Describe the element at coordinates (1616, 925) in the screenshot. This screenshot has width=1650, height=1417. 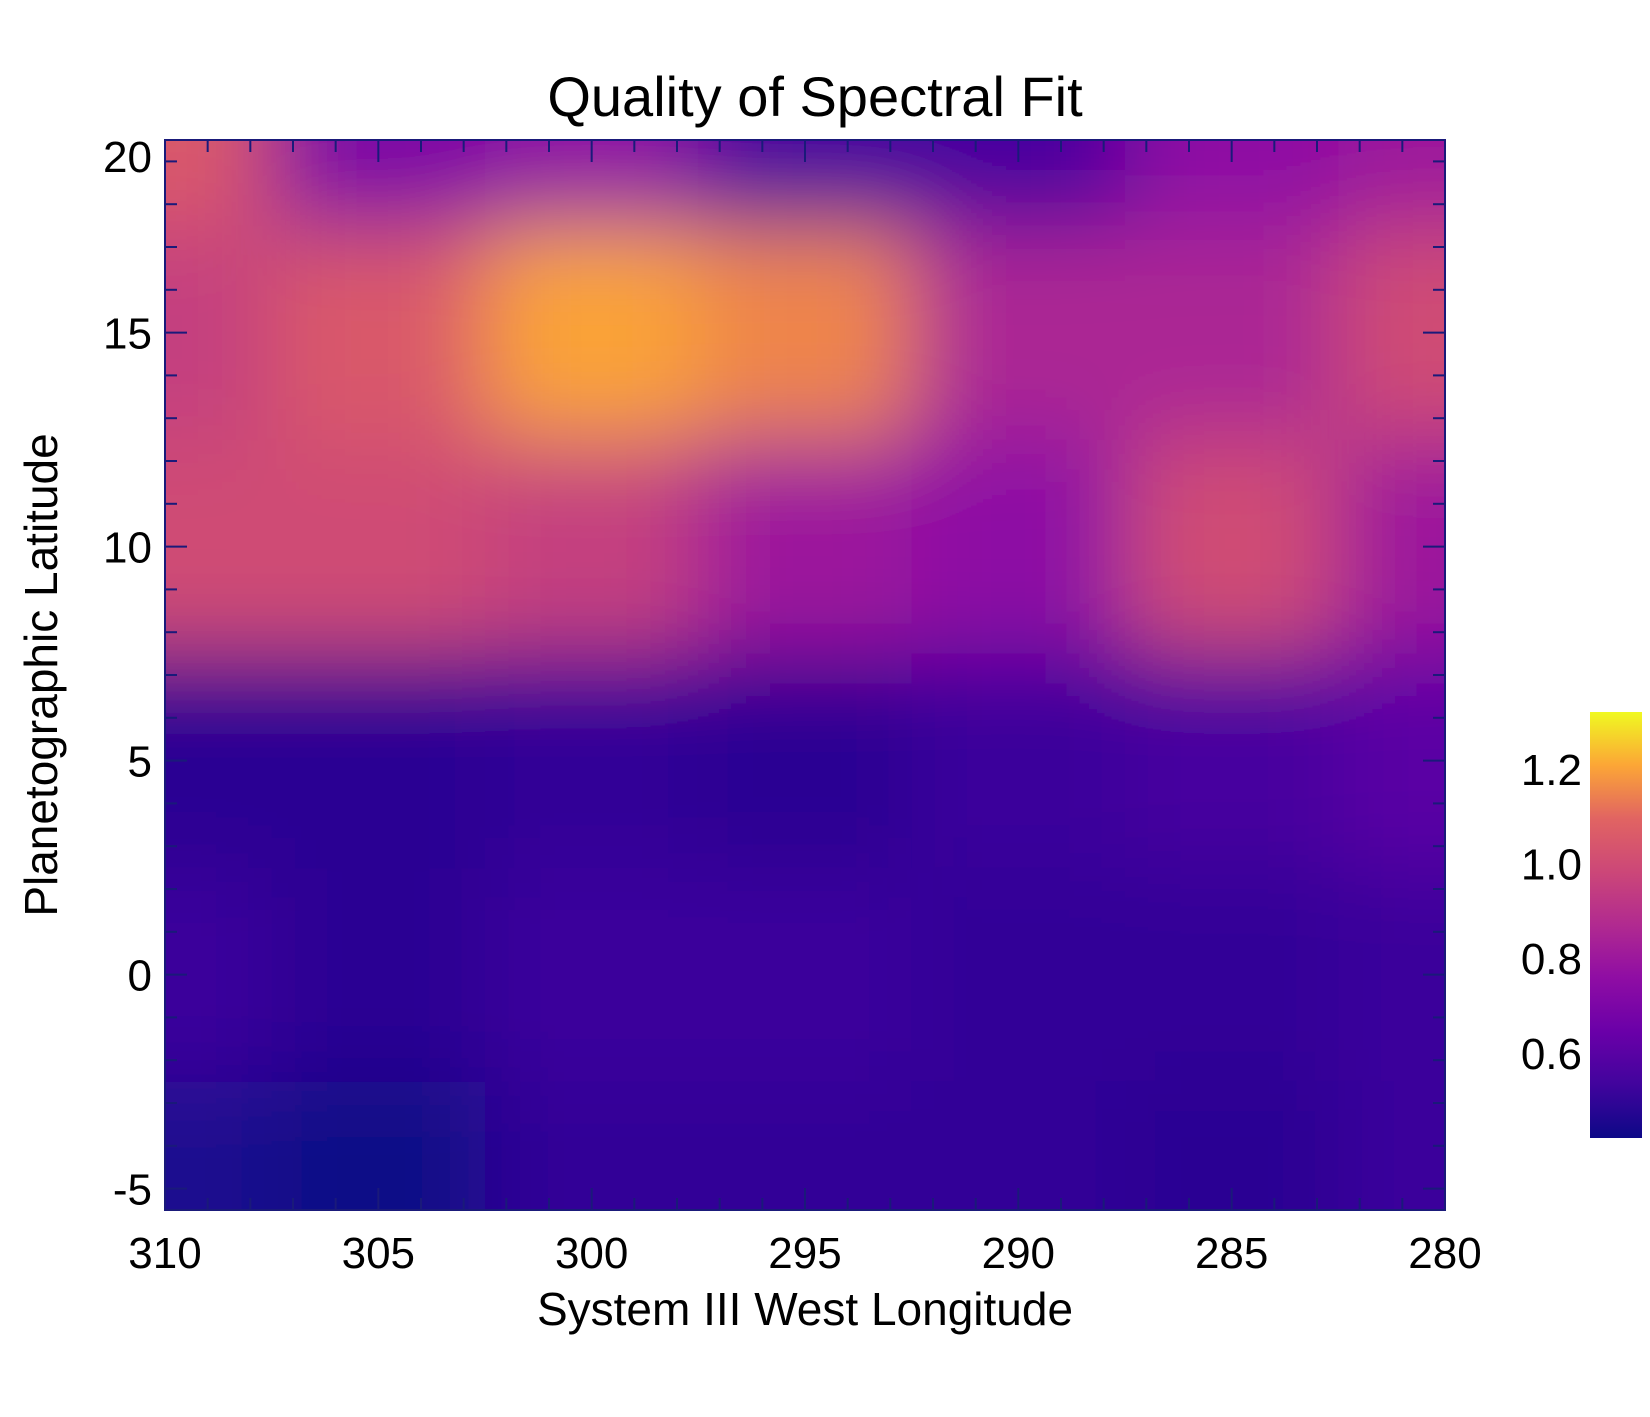
I see `colorbar` at that location.